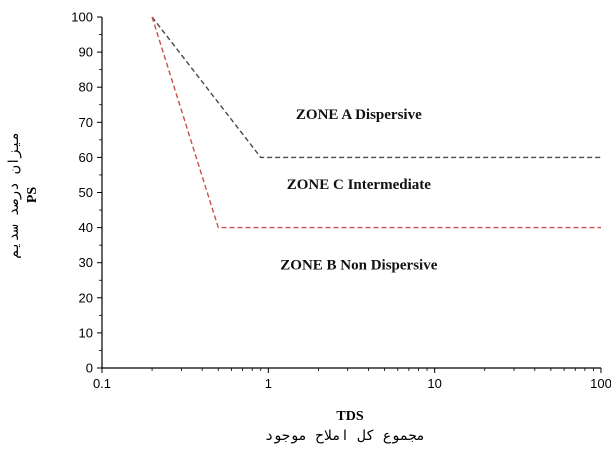 This screenshot has height=452, width=611. I want to click on y-tick-label: 40, so click(86, 227).